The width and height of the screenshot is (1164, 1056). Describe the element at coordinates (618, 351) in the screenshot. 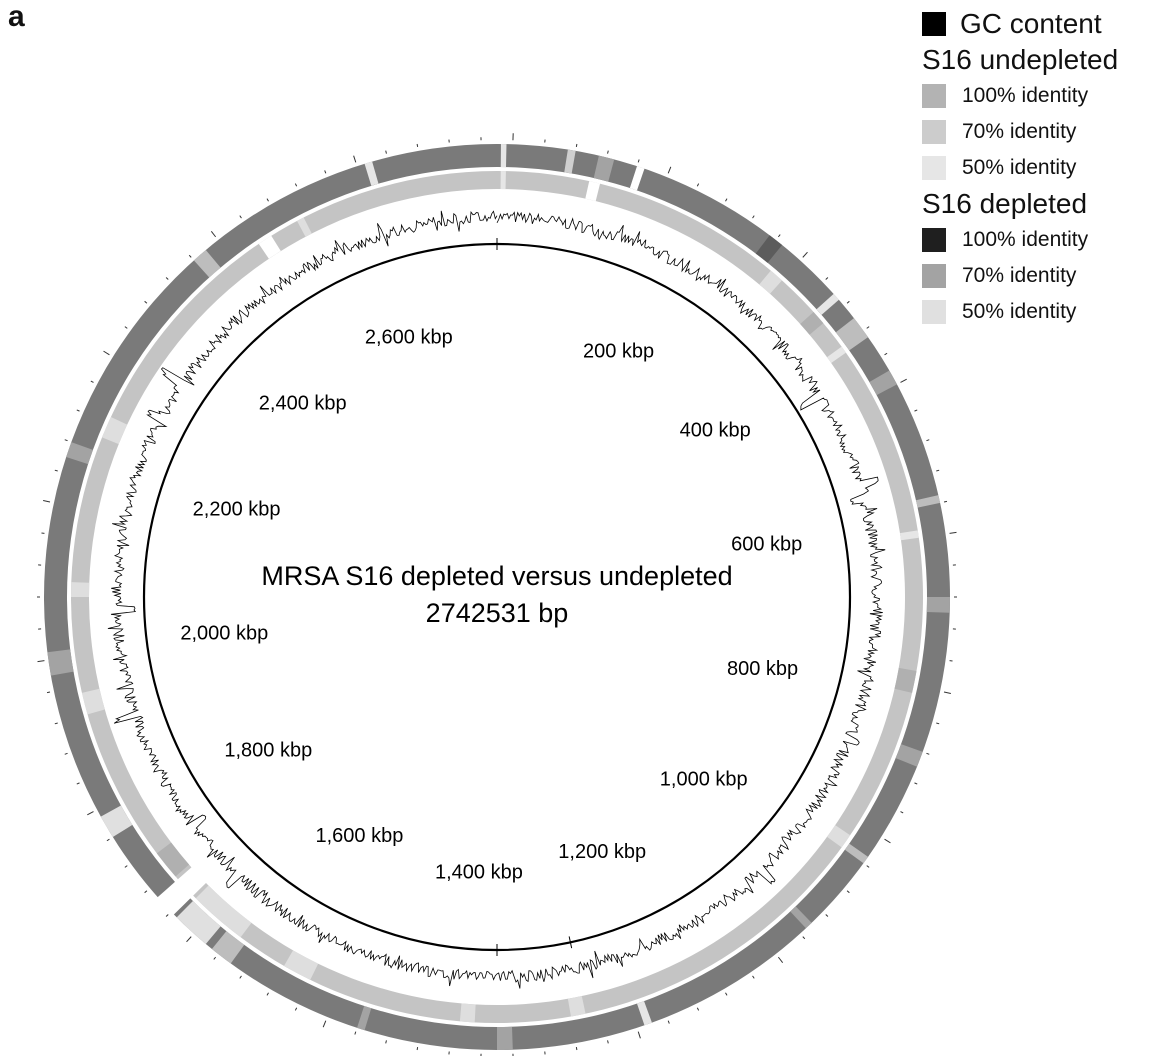

I see `scale-label: 200 kbp` at that location.